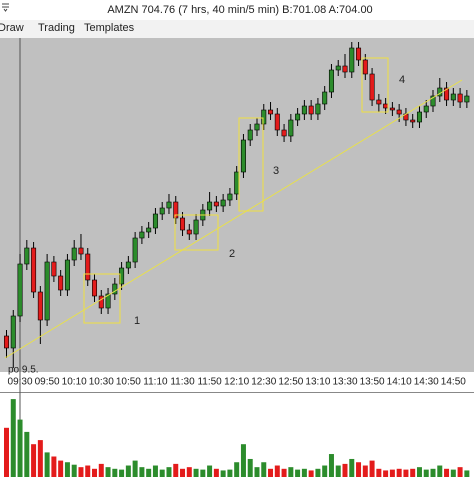 The image size is (474, 477). I want to click on chart-note: po 9.5., so click(23, 370).